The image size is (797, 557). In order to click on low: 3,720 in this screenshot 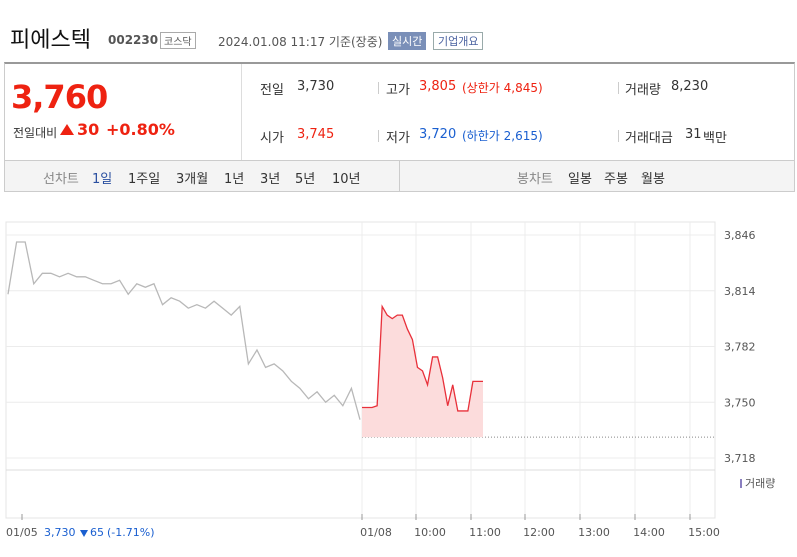, I will do `click(438, 134)`.